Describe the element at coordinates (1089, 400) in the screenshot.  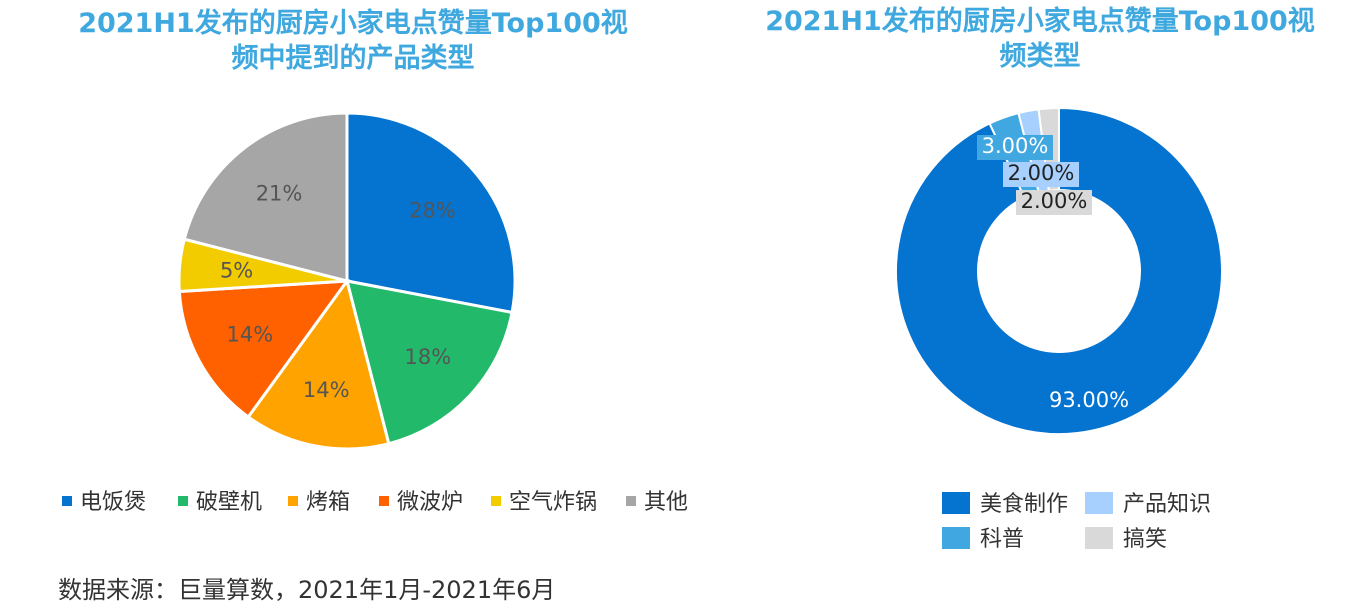
I see `donut-data-label-1: 93.00%` at that location.